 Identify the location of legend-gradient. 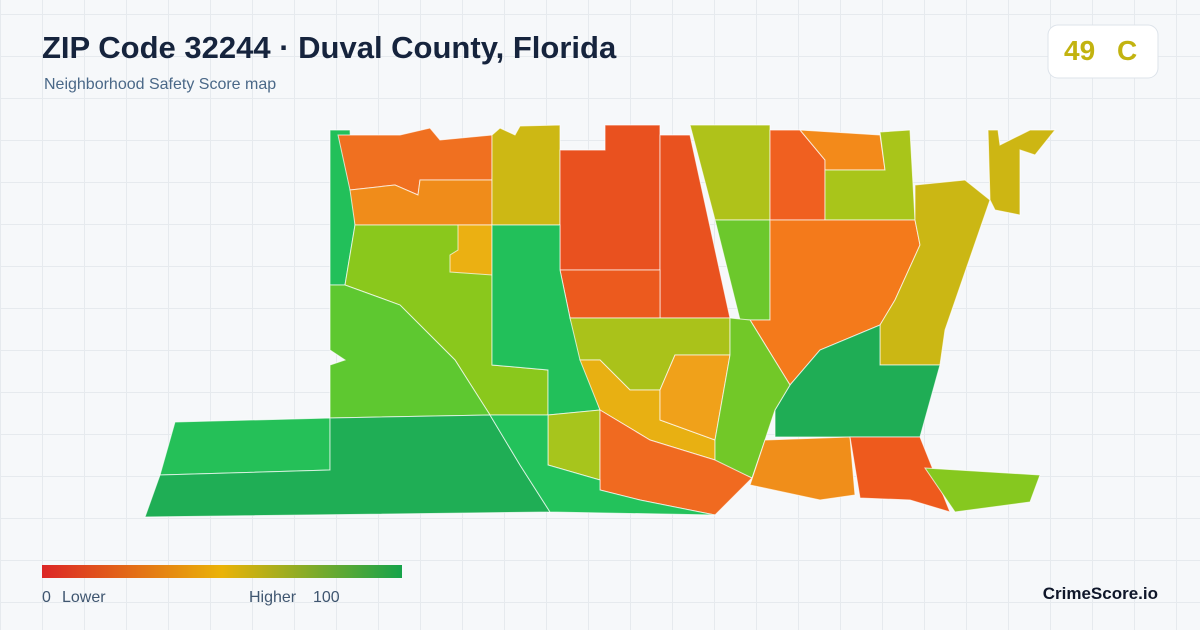
(222, 571).